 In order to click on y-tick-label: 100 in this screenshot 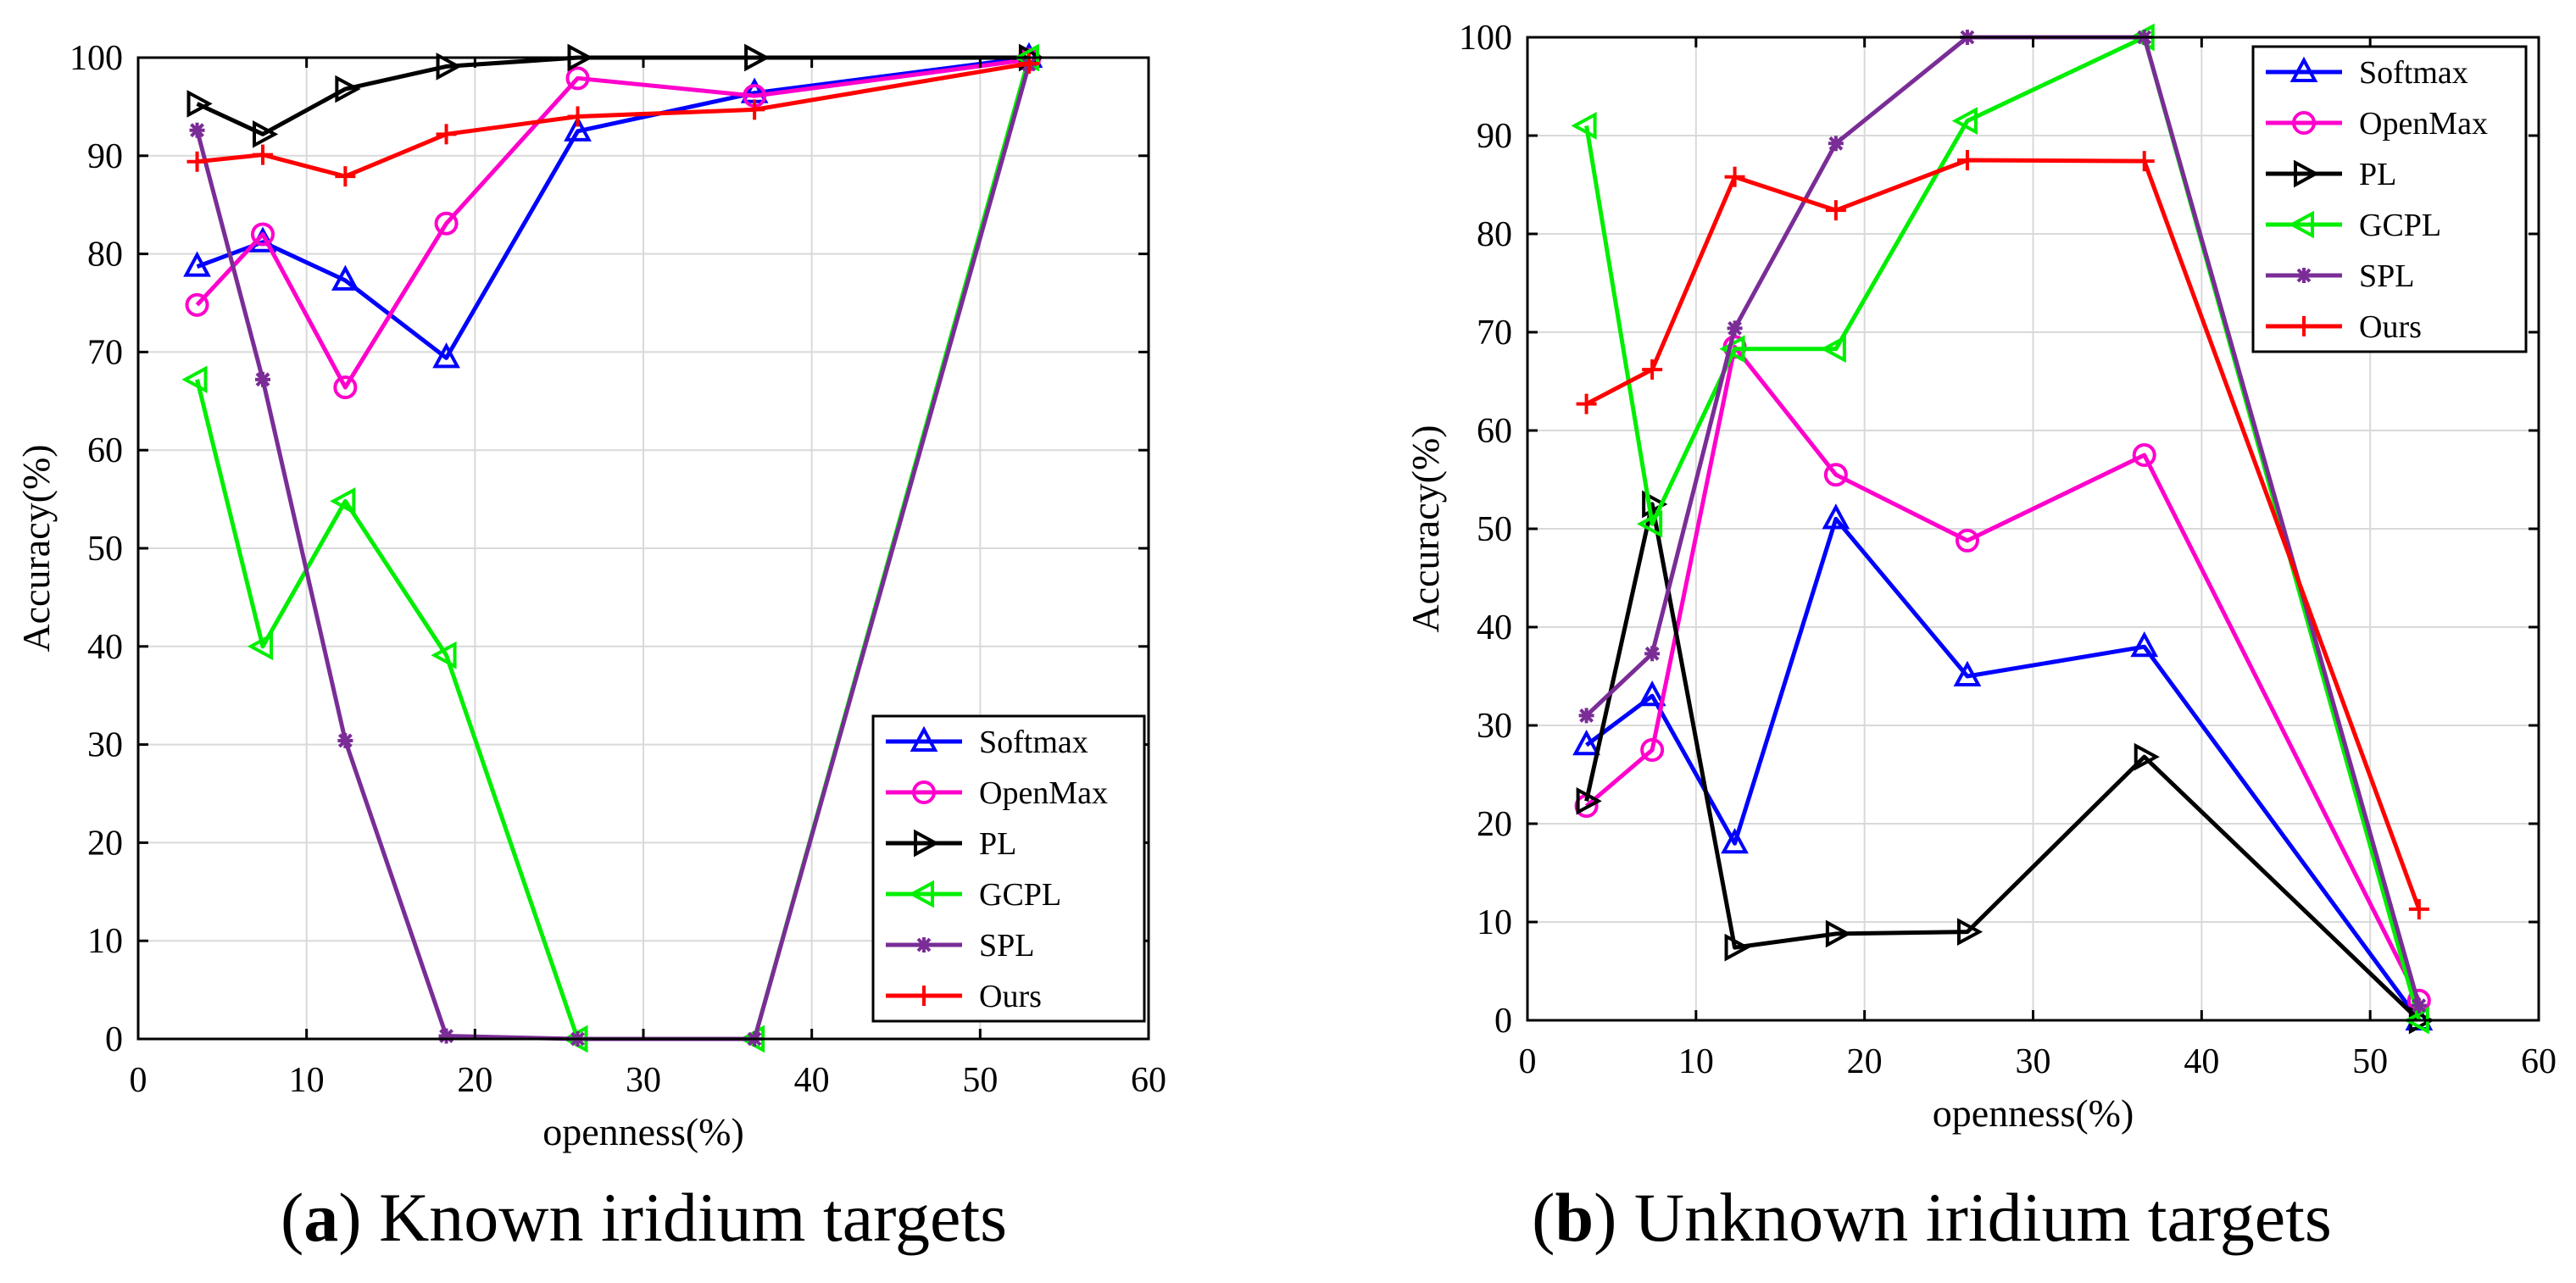, I will do `click(1485, 38)`.